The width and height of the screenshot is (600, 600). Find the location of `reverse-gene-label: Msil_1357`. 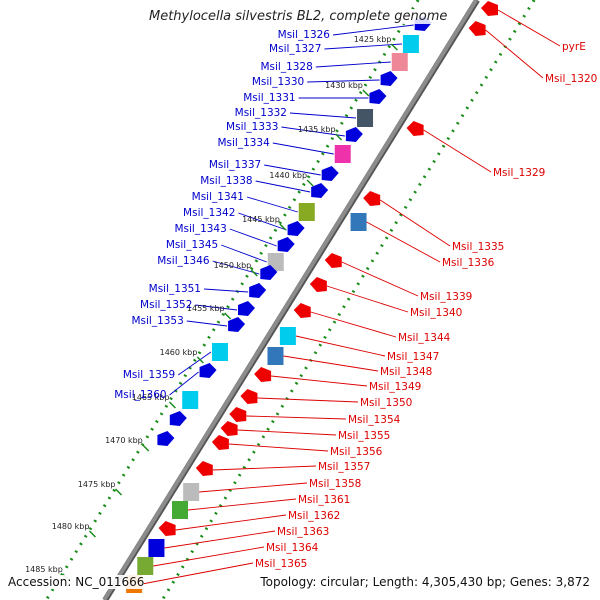

reverse-gene-label: Msil_1357 is located at coordinates (344, 467).